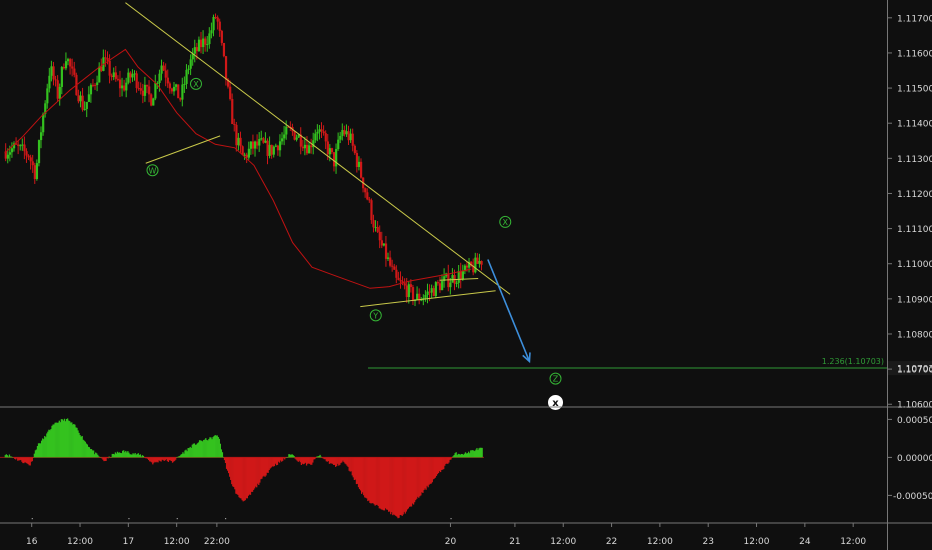  I want to click on wave-label-y: Y, so click(375, 315).